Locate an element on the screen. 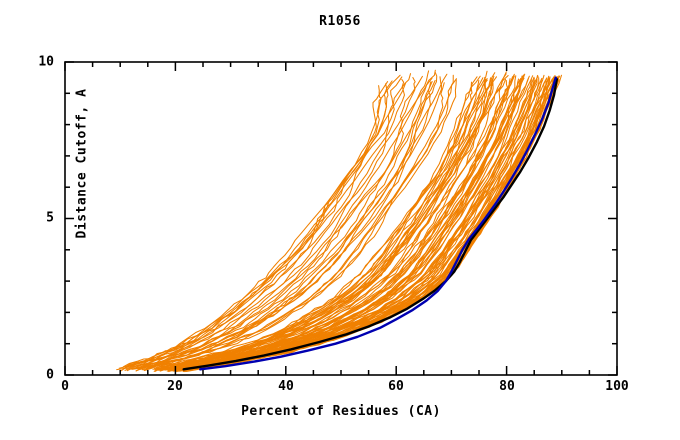  x-tick-label-20: 20 is located at coordinates (175, 386).